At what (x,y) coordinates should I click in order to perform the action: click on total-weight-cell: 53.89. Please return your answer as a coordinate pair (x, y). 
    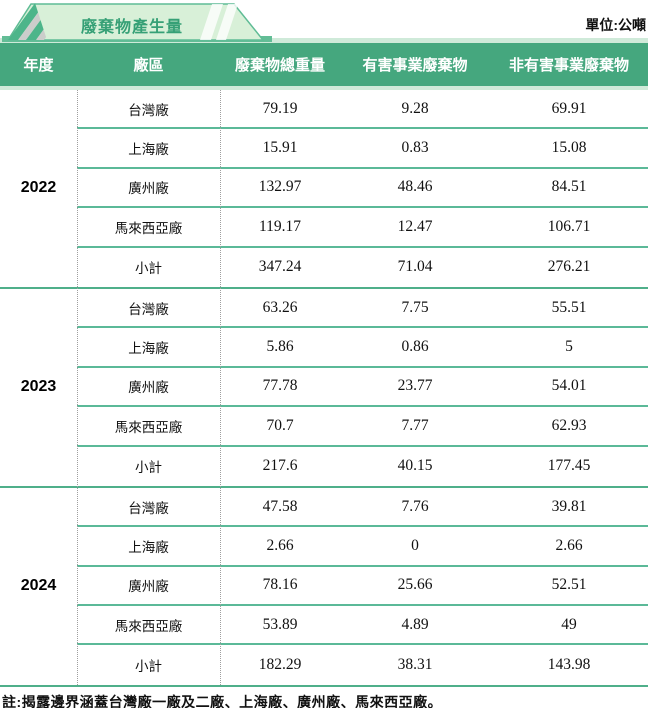
    Looking at the image, I should click on (280, 624).